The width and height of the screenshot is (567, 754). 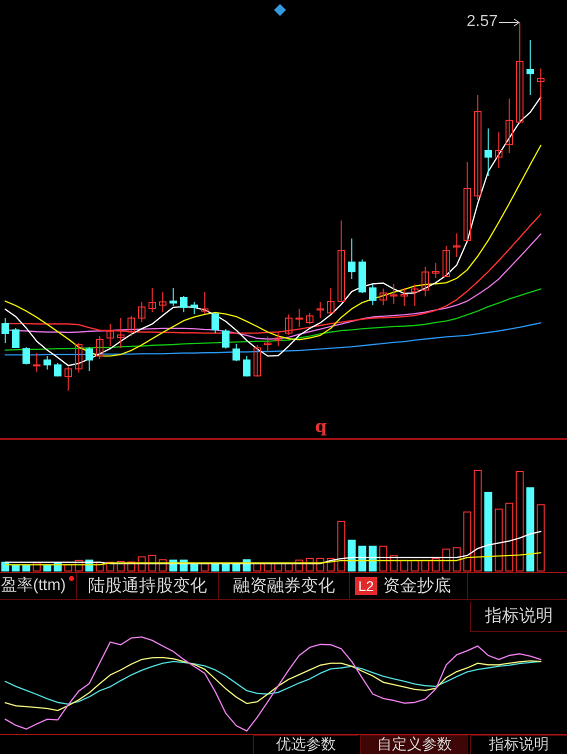 What do you see at coordinates (482, 22) in the screenshot?
I see `annotation: 2.57` at bounding box center [482, 22].